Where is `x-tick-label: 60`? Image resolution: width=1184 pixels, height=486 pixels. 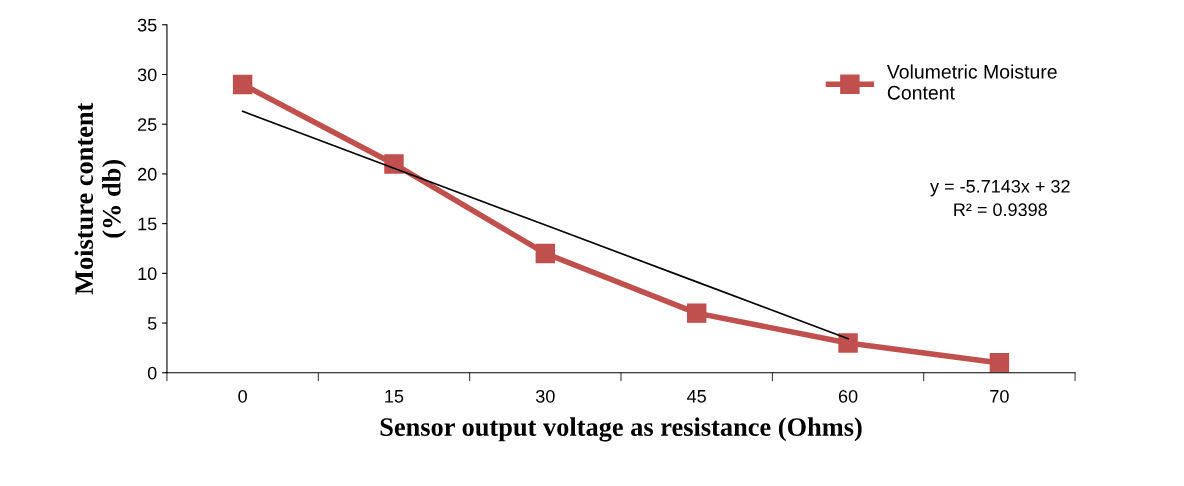
x-tick-label: 60 is located at coordinates (848, 396).